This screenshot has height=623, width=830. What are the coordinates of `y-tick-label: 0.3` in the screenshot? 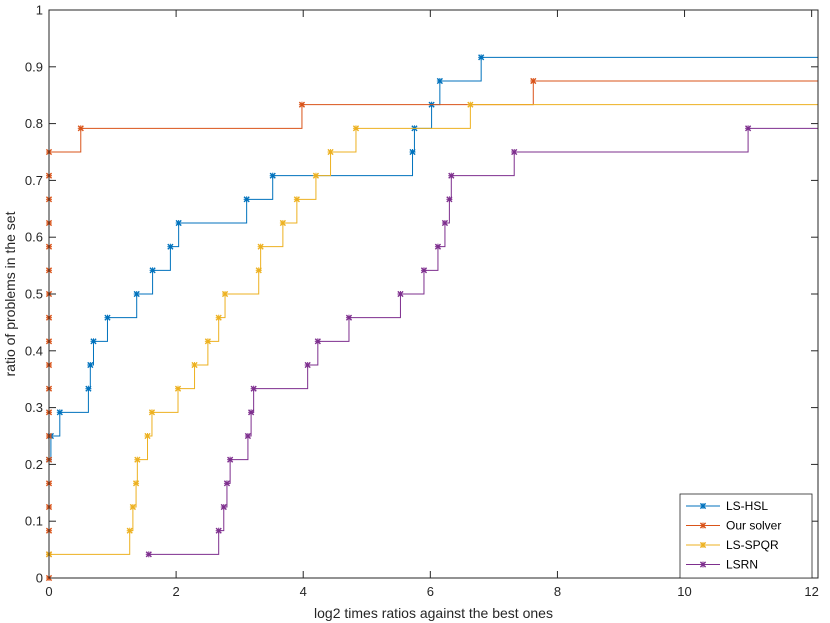 It's located at (34, 407).